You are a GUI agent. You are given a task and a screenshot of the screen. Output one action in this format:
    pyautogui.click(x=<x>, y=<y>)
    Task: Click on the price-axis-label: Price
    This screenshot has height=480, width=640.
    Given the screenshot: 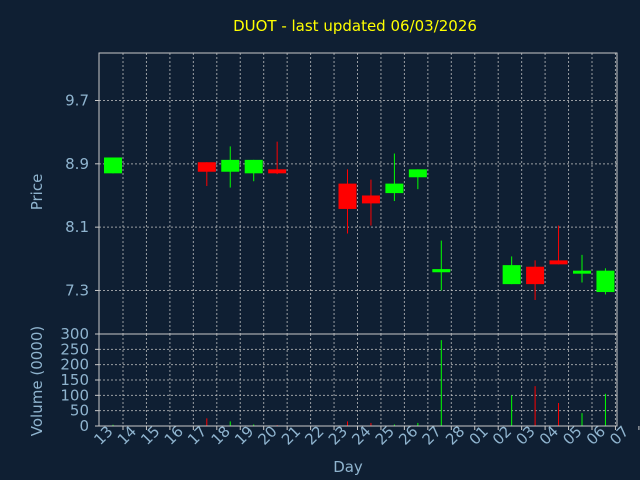 What is the action you would take?
    pyautogui.click(x=37, y=192)
    